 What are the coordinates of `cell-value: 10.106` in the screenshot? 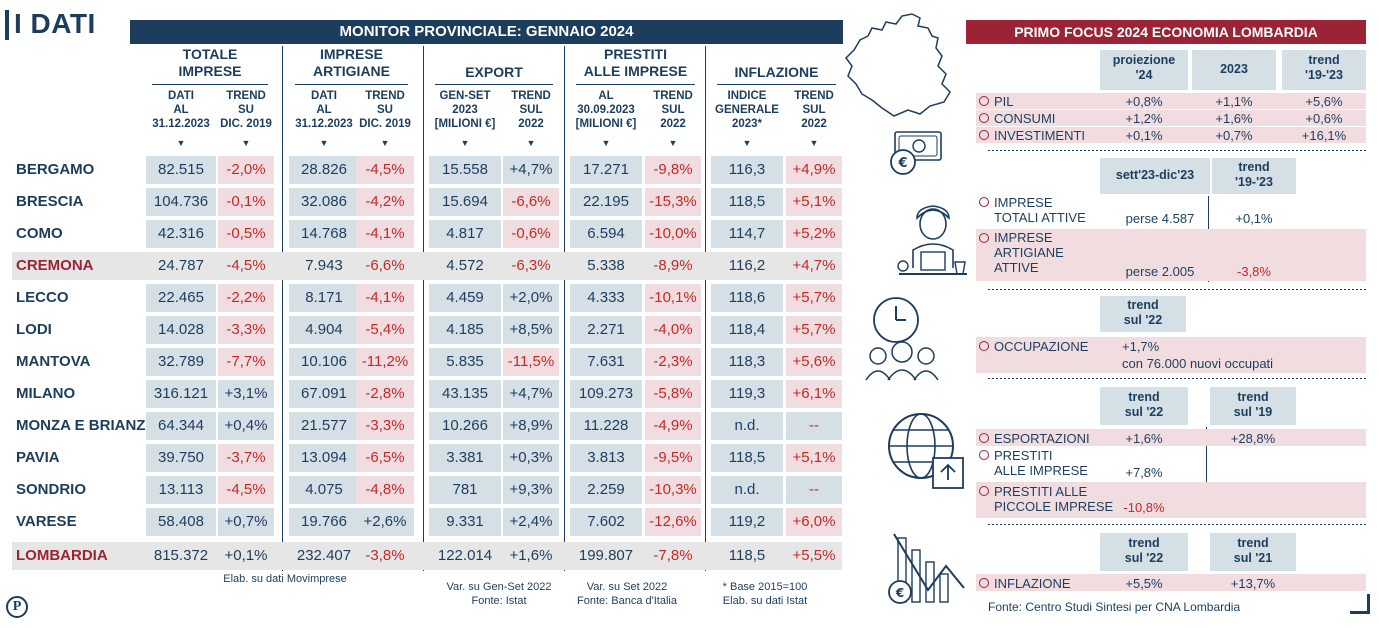 It's located at (324, 361).